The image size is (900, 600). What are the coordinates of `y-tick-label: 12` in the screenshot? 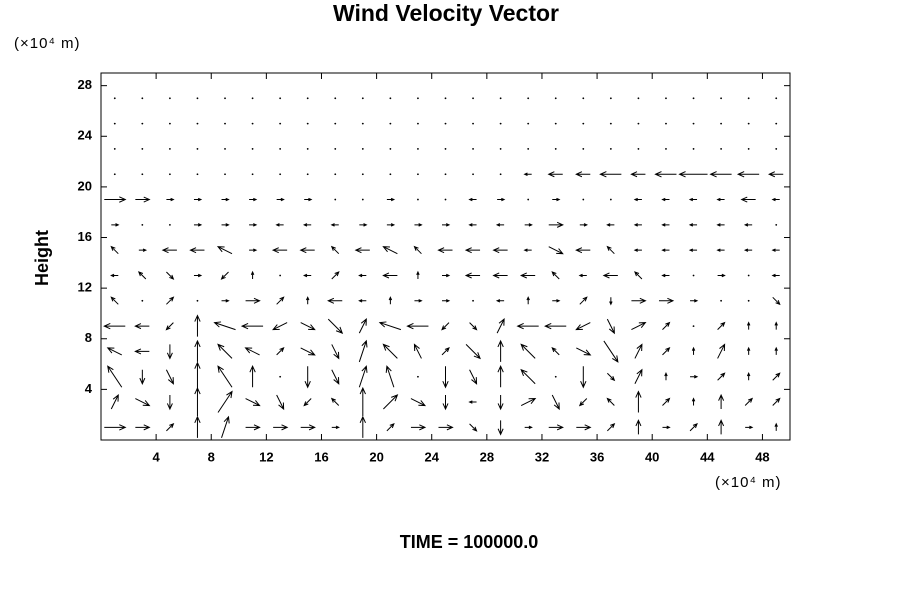 It's located at (85, 287).